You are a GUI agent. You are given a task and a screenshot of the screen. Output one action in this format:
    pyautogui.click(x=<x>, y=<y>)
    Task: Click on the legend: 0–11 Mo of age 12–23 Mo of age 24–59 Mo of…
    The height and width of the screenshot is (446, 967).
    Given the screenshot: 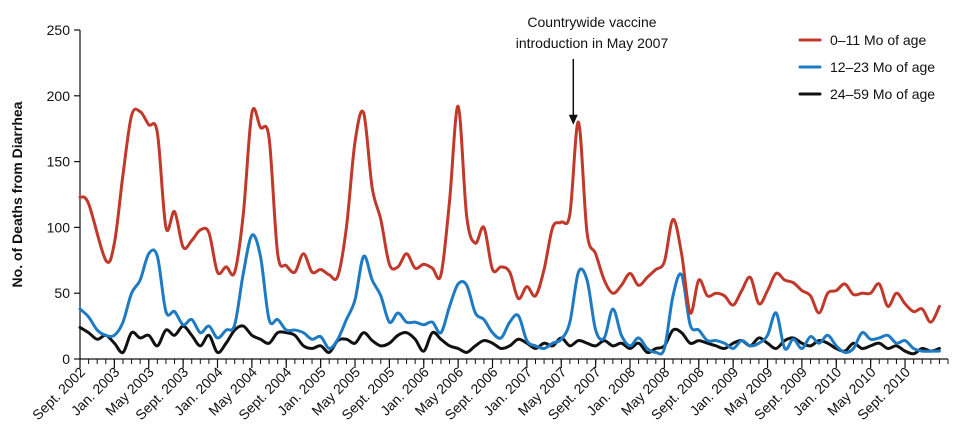 What is the action you would take?
    pyautogui.click(x=866, y=67)
    